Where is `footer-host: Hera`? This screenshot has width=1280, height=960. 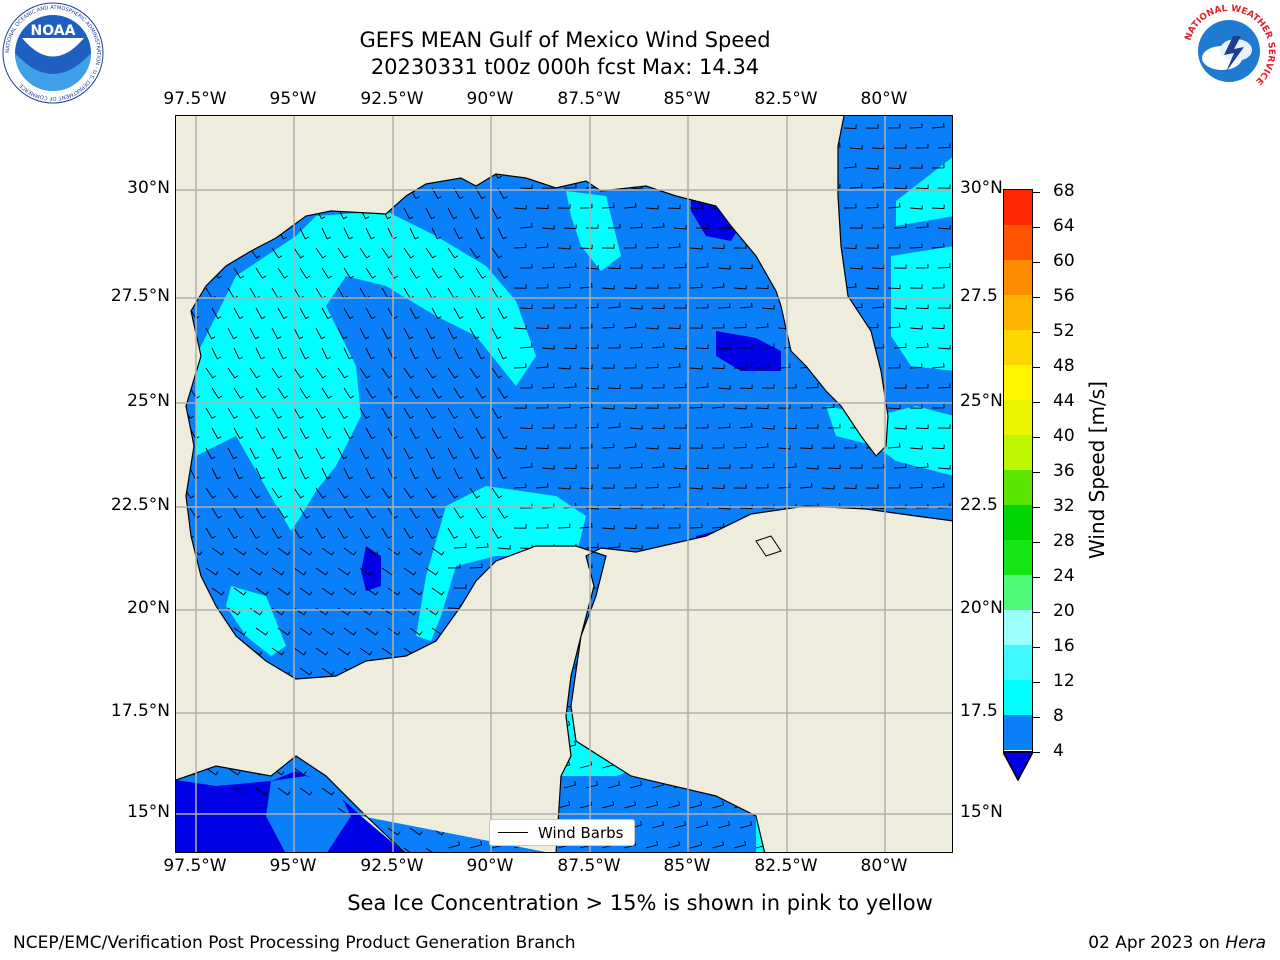 footer-host: Hera is located at coordinates (1245, 943).